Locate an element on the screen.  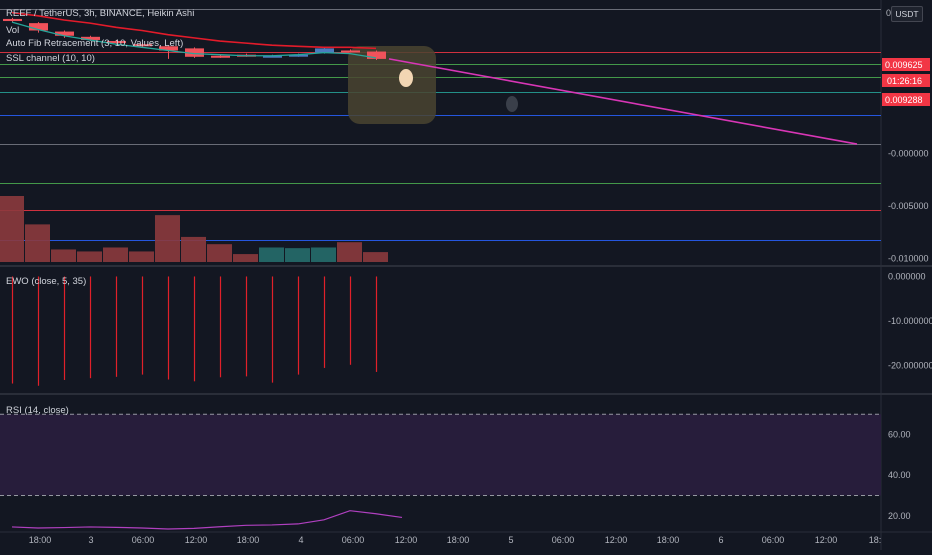
time-tick-label: 3 is located at coordinates (90, 540).